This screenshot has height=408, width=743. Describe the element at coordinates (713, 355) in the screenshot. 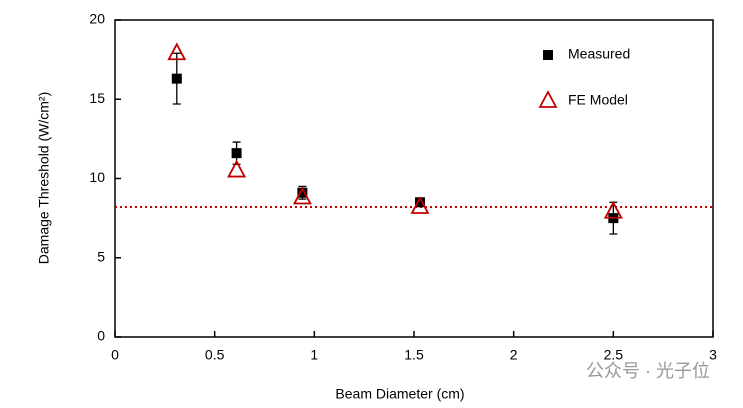

I see `x-tick-label: 3` at that location.